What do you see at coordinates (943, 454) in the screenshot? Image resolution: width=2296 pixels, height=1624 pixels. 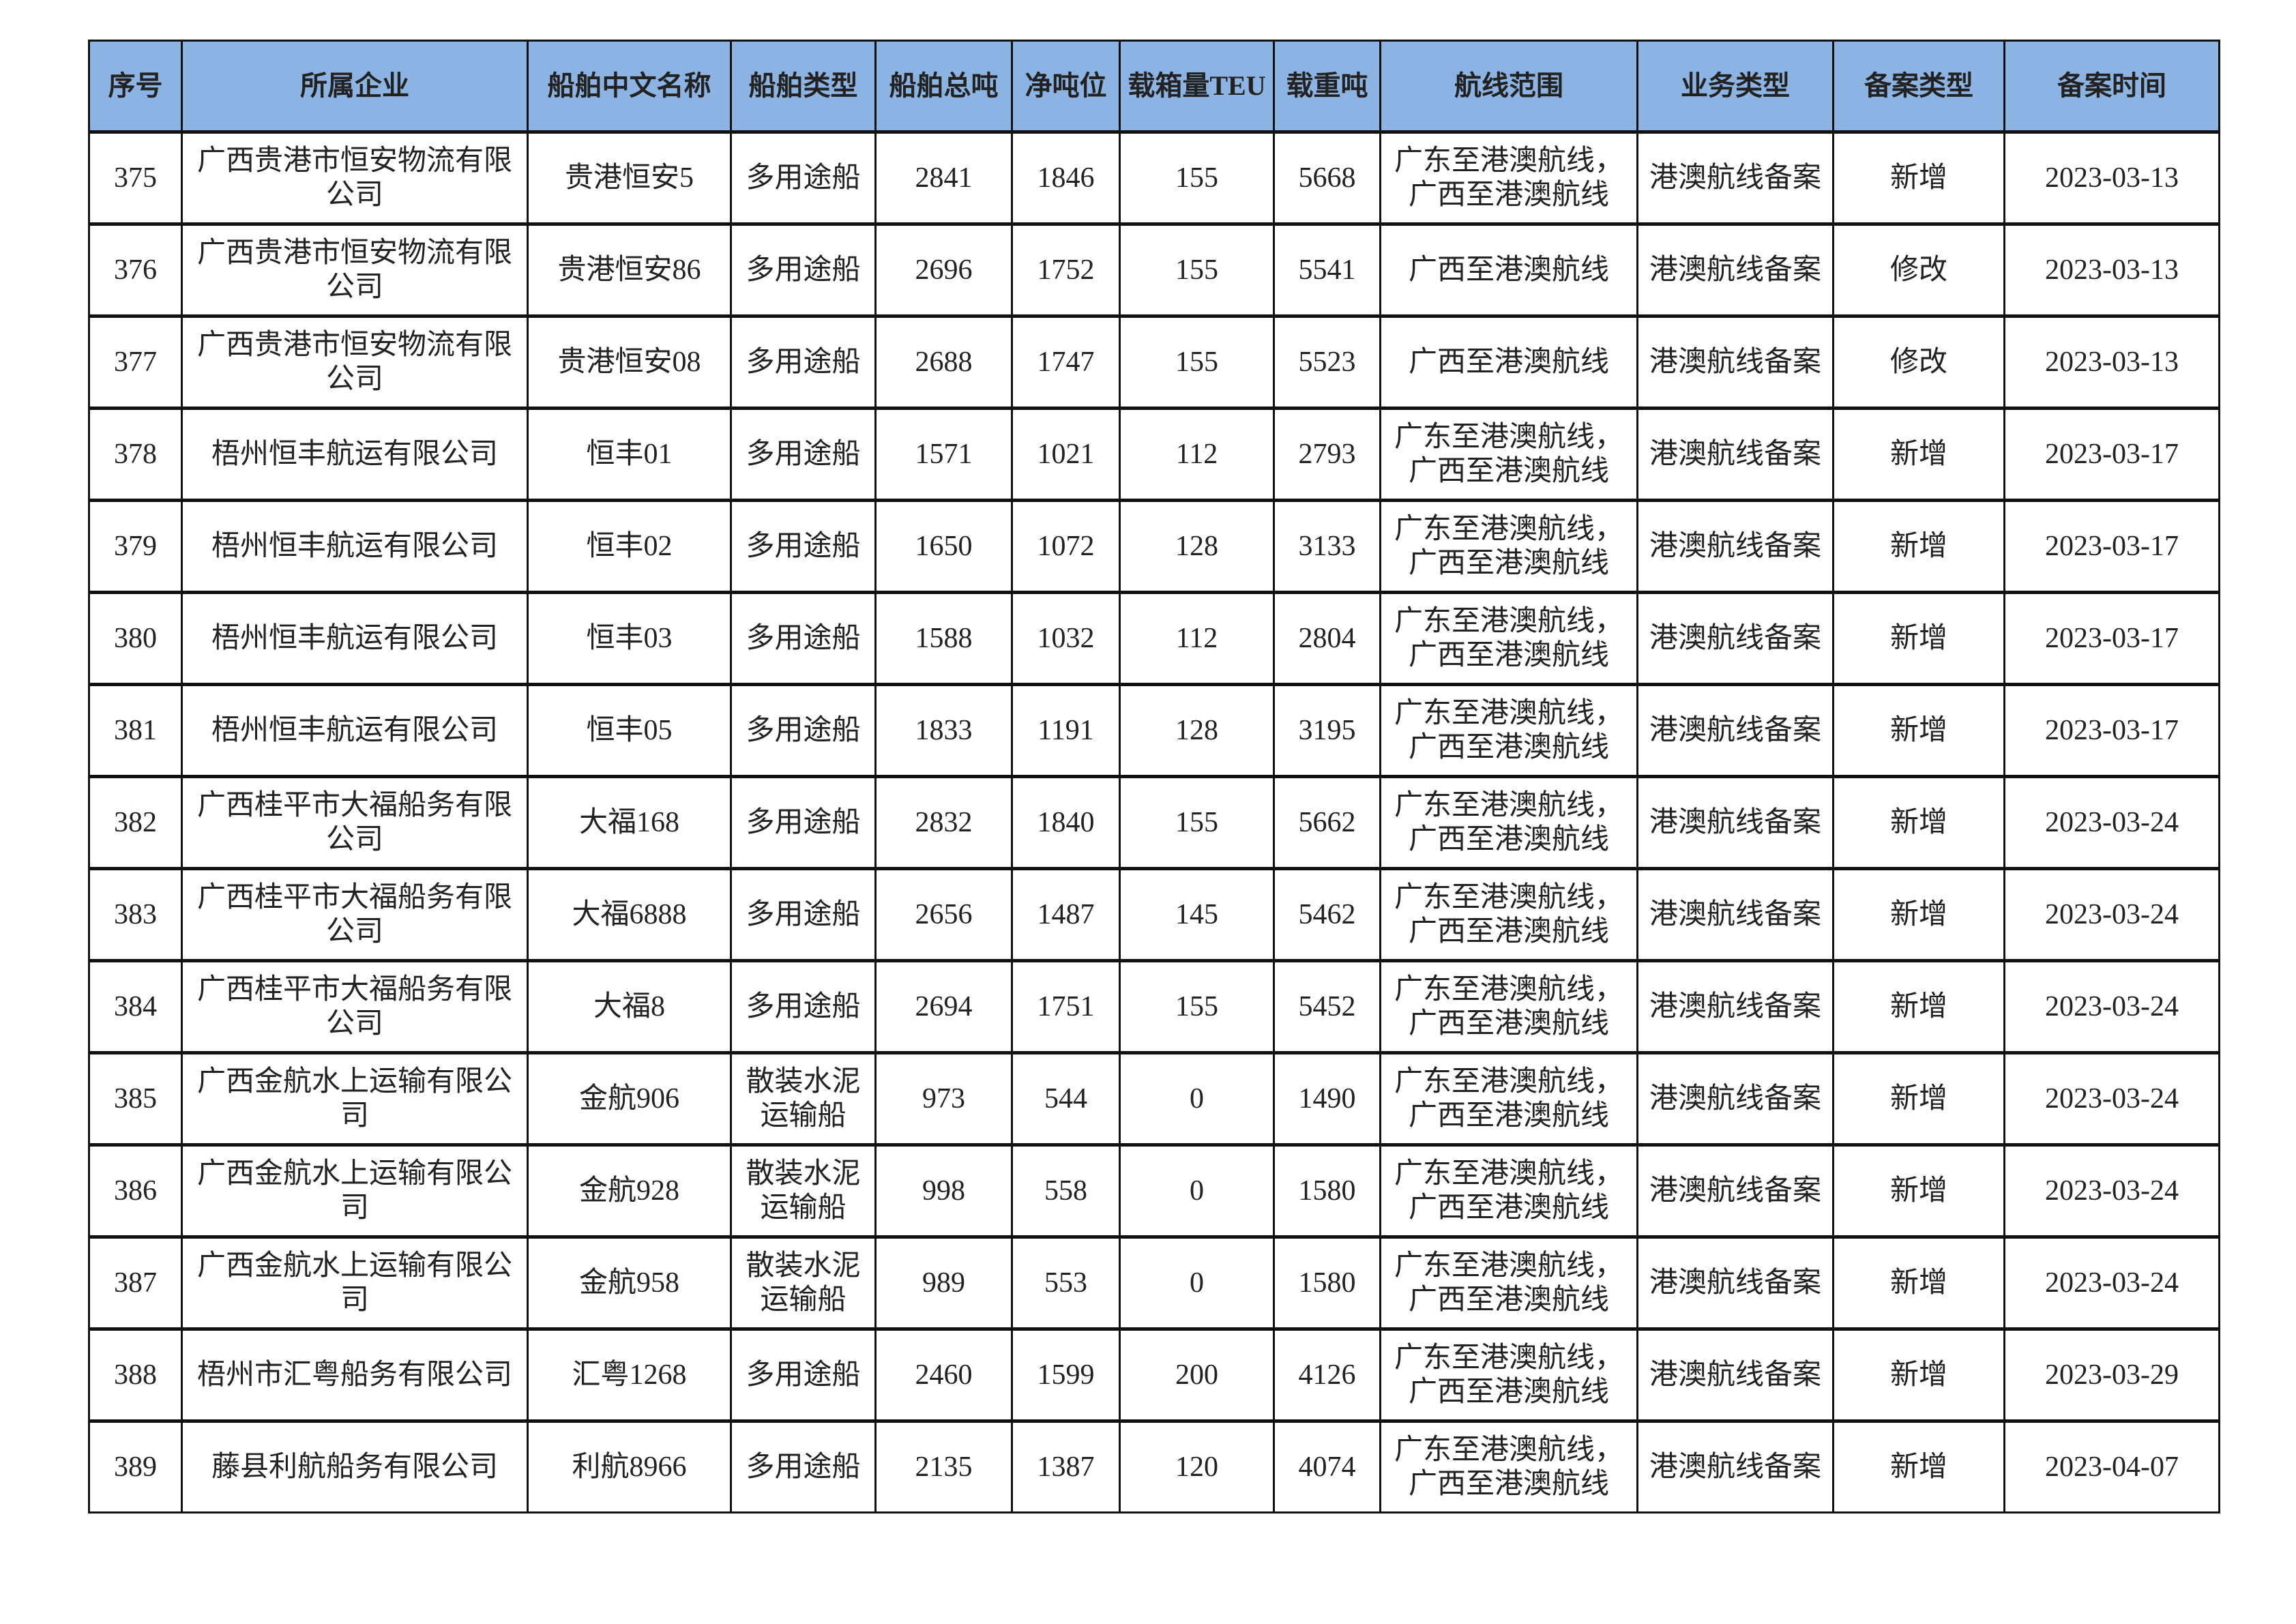 I see `cell-gross-tonnage: 1571` at bounding box center [943, 454].